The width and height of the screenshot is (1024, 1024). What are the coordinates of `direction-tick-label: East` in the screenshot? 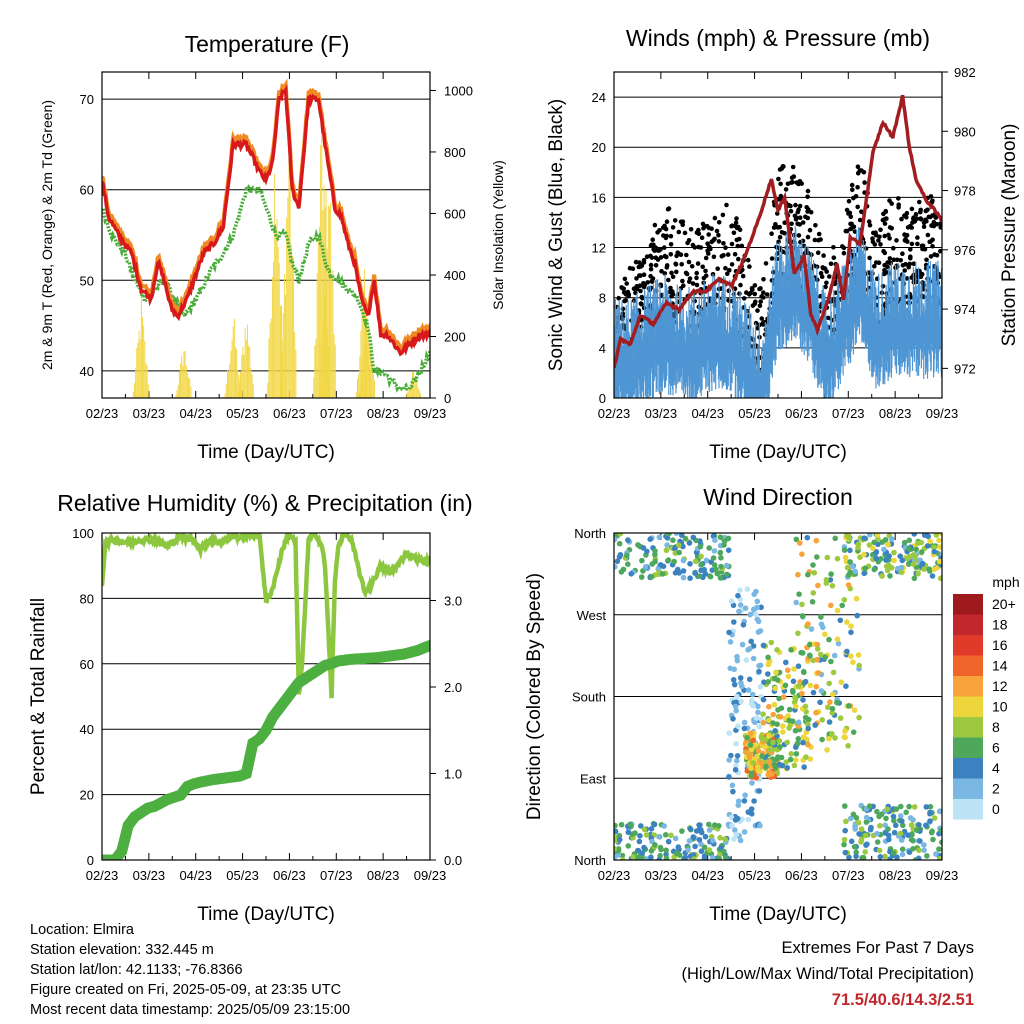 It's located at (593, 778).